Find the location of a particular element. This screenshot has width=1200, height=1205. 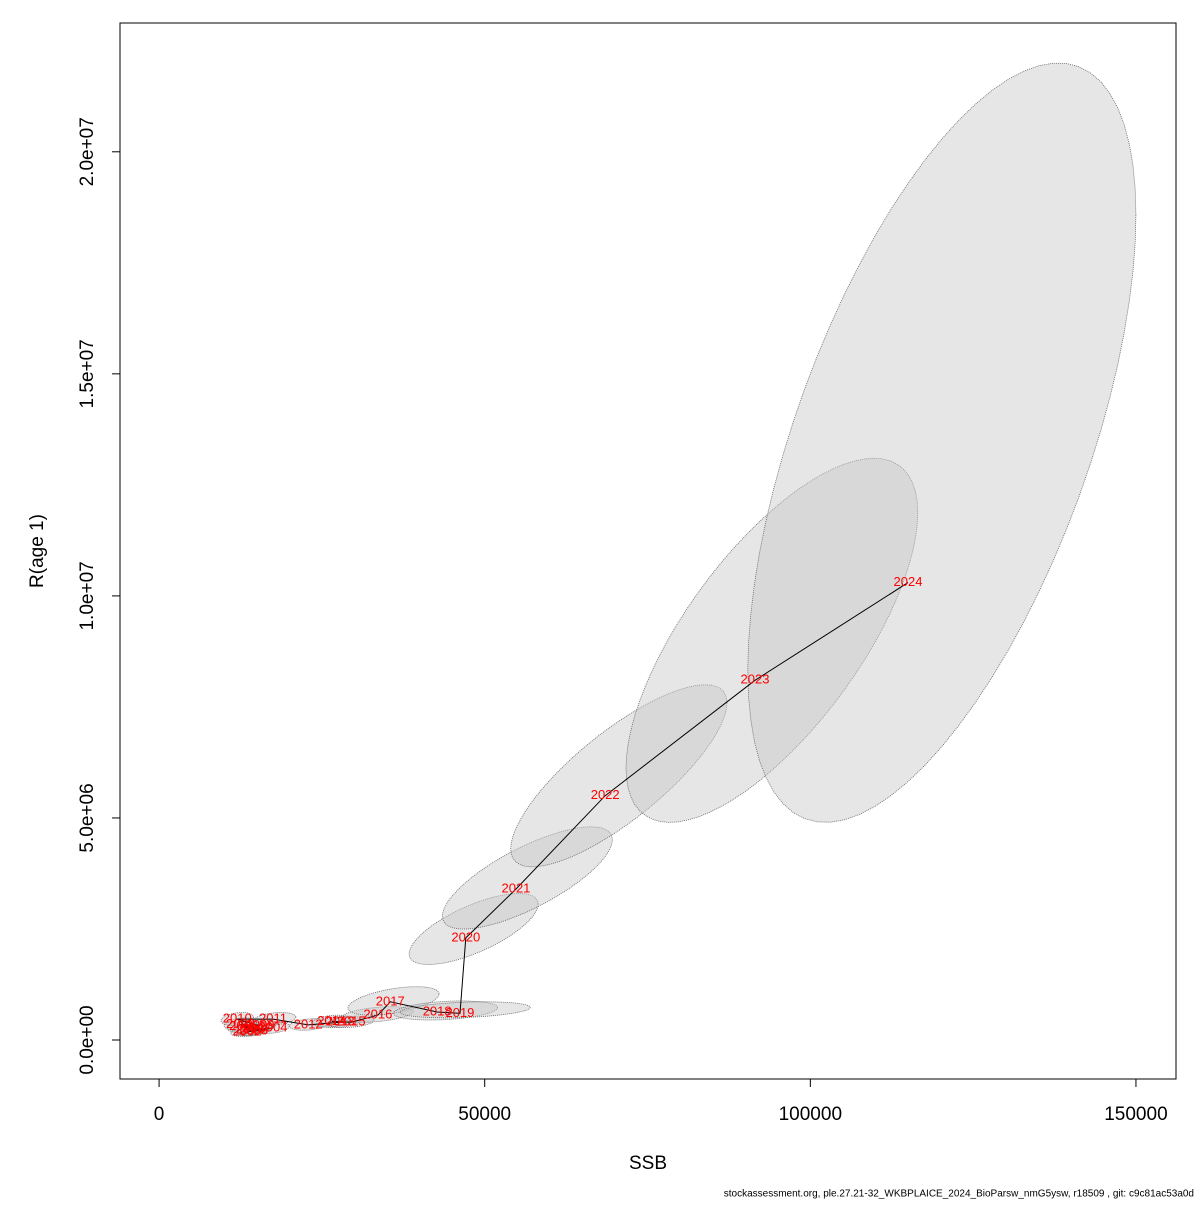

y-tick-label: 0.0e+00 is located at coordinates (87, 1039).